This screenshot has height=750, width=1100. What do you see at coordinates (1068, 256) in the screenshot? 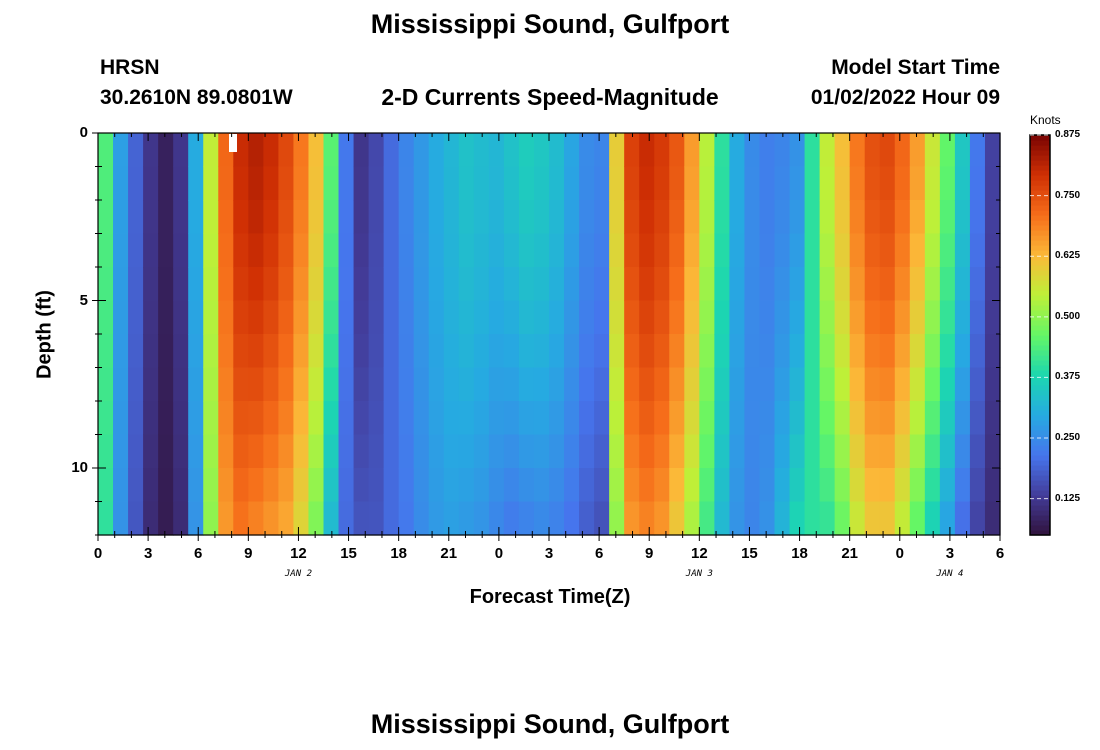
I see `colorbar-tick-label: 0.625` at bounding box center [1068, 256].